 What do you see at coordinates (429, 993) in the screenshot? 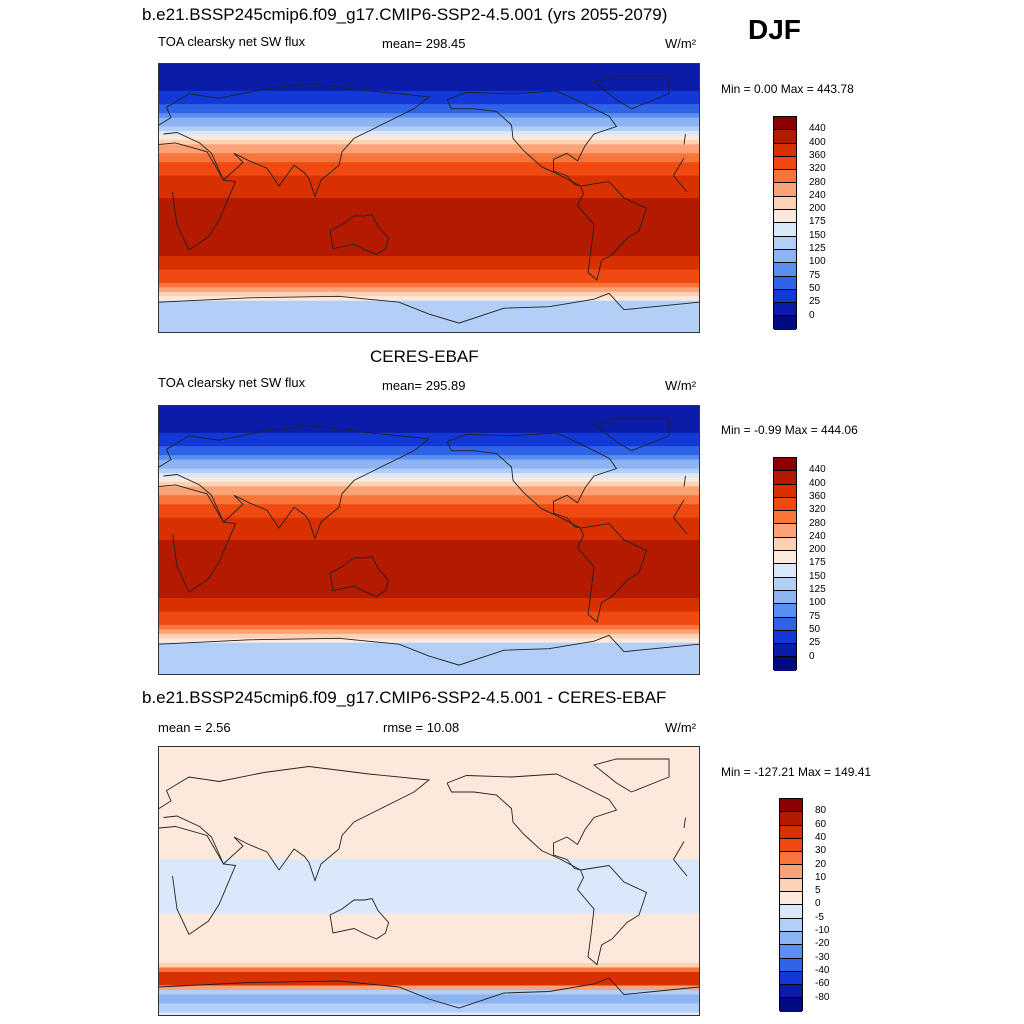
I see `coastline-antarctica` at bounding box center [429, 993].